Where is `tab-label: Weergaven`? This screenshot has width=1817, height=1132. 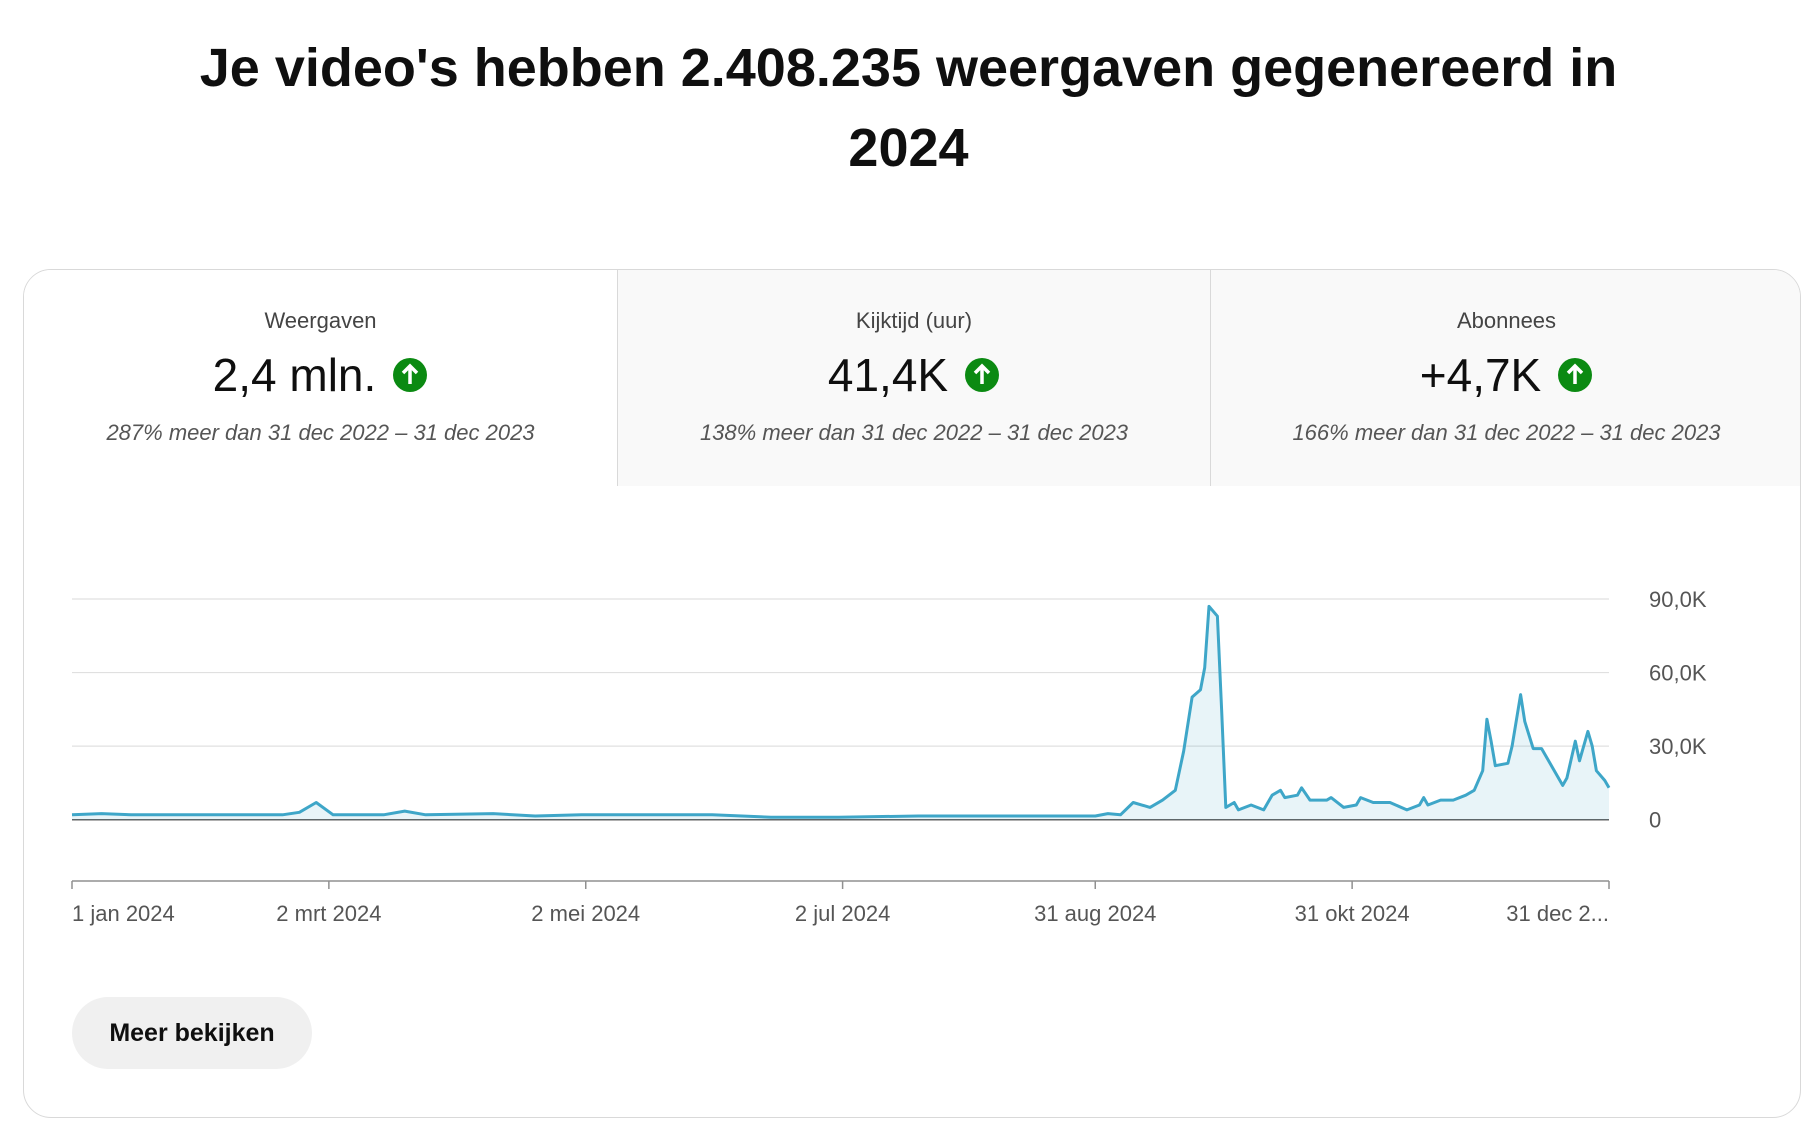
tab-label: Weergaven is located at coordinates (320, 320).